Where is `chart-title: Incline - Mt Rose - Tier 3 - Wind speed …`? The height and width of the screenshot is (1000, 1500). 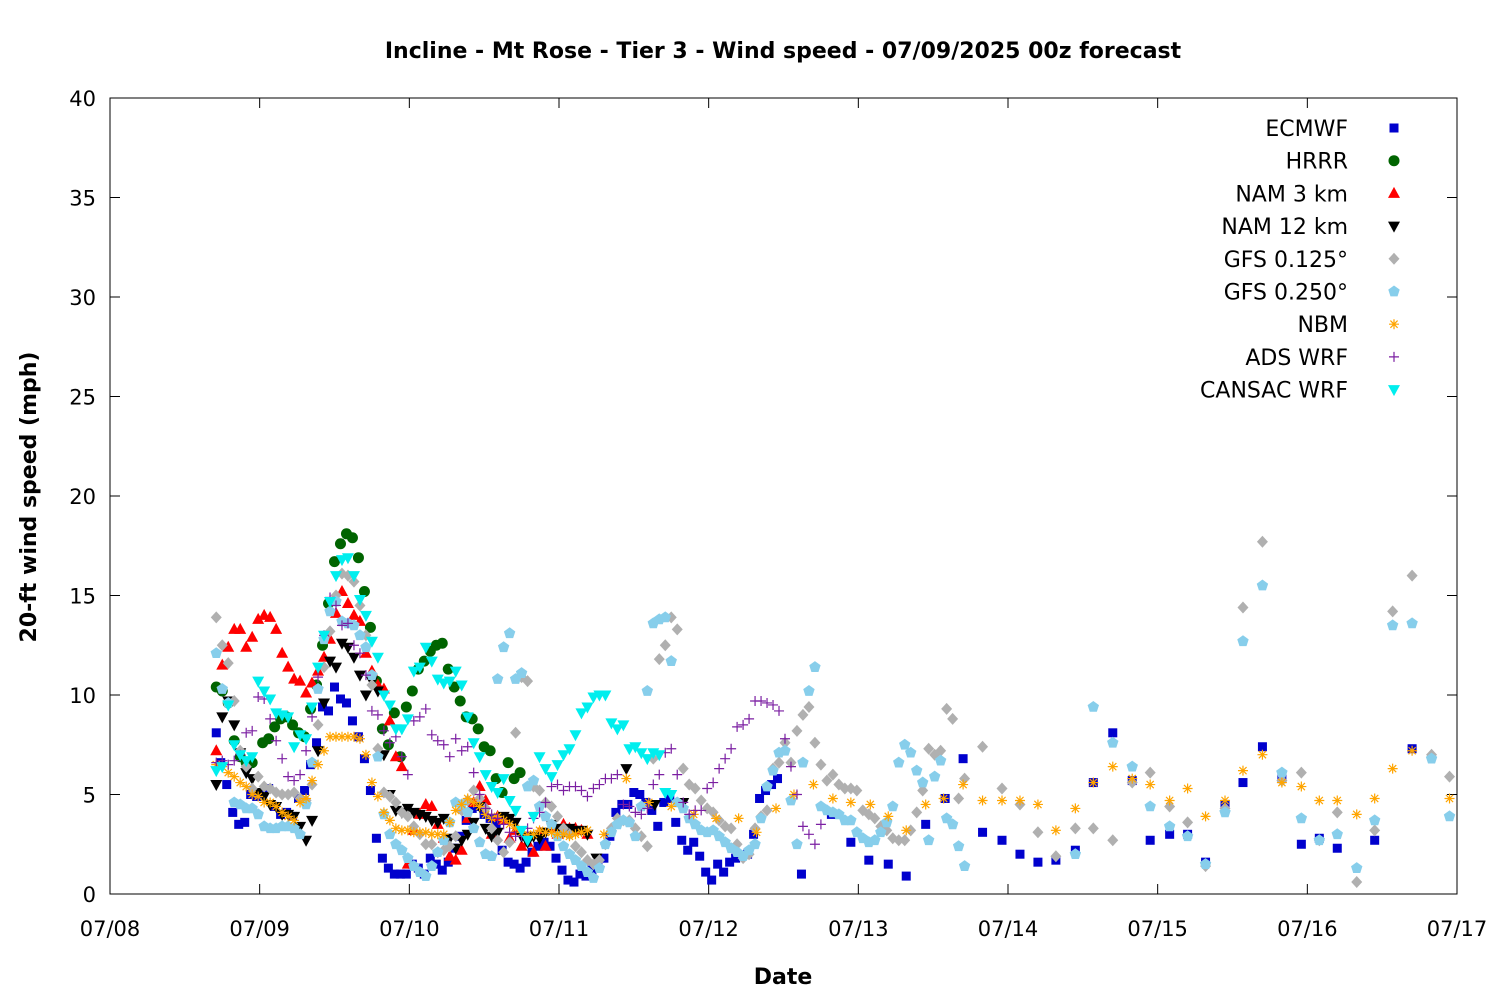 chart-title: Incline - Mt Rose - Tier 3 - Wind speed … is located at coordinates (783, 51).